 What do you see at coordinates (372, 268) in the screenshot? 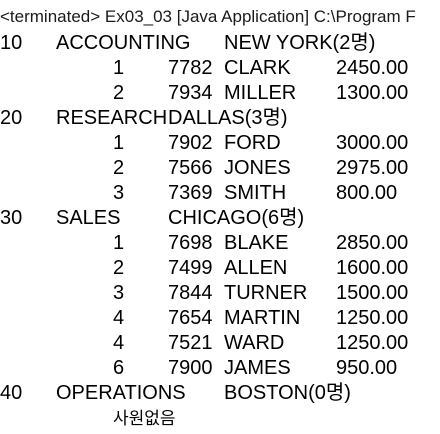
I see `employee-salary: 1600.00` at bounding box center [372, 268].